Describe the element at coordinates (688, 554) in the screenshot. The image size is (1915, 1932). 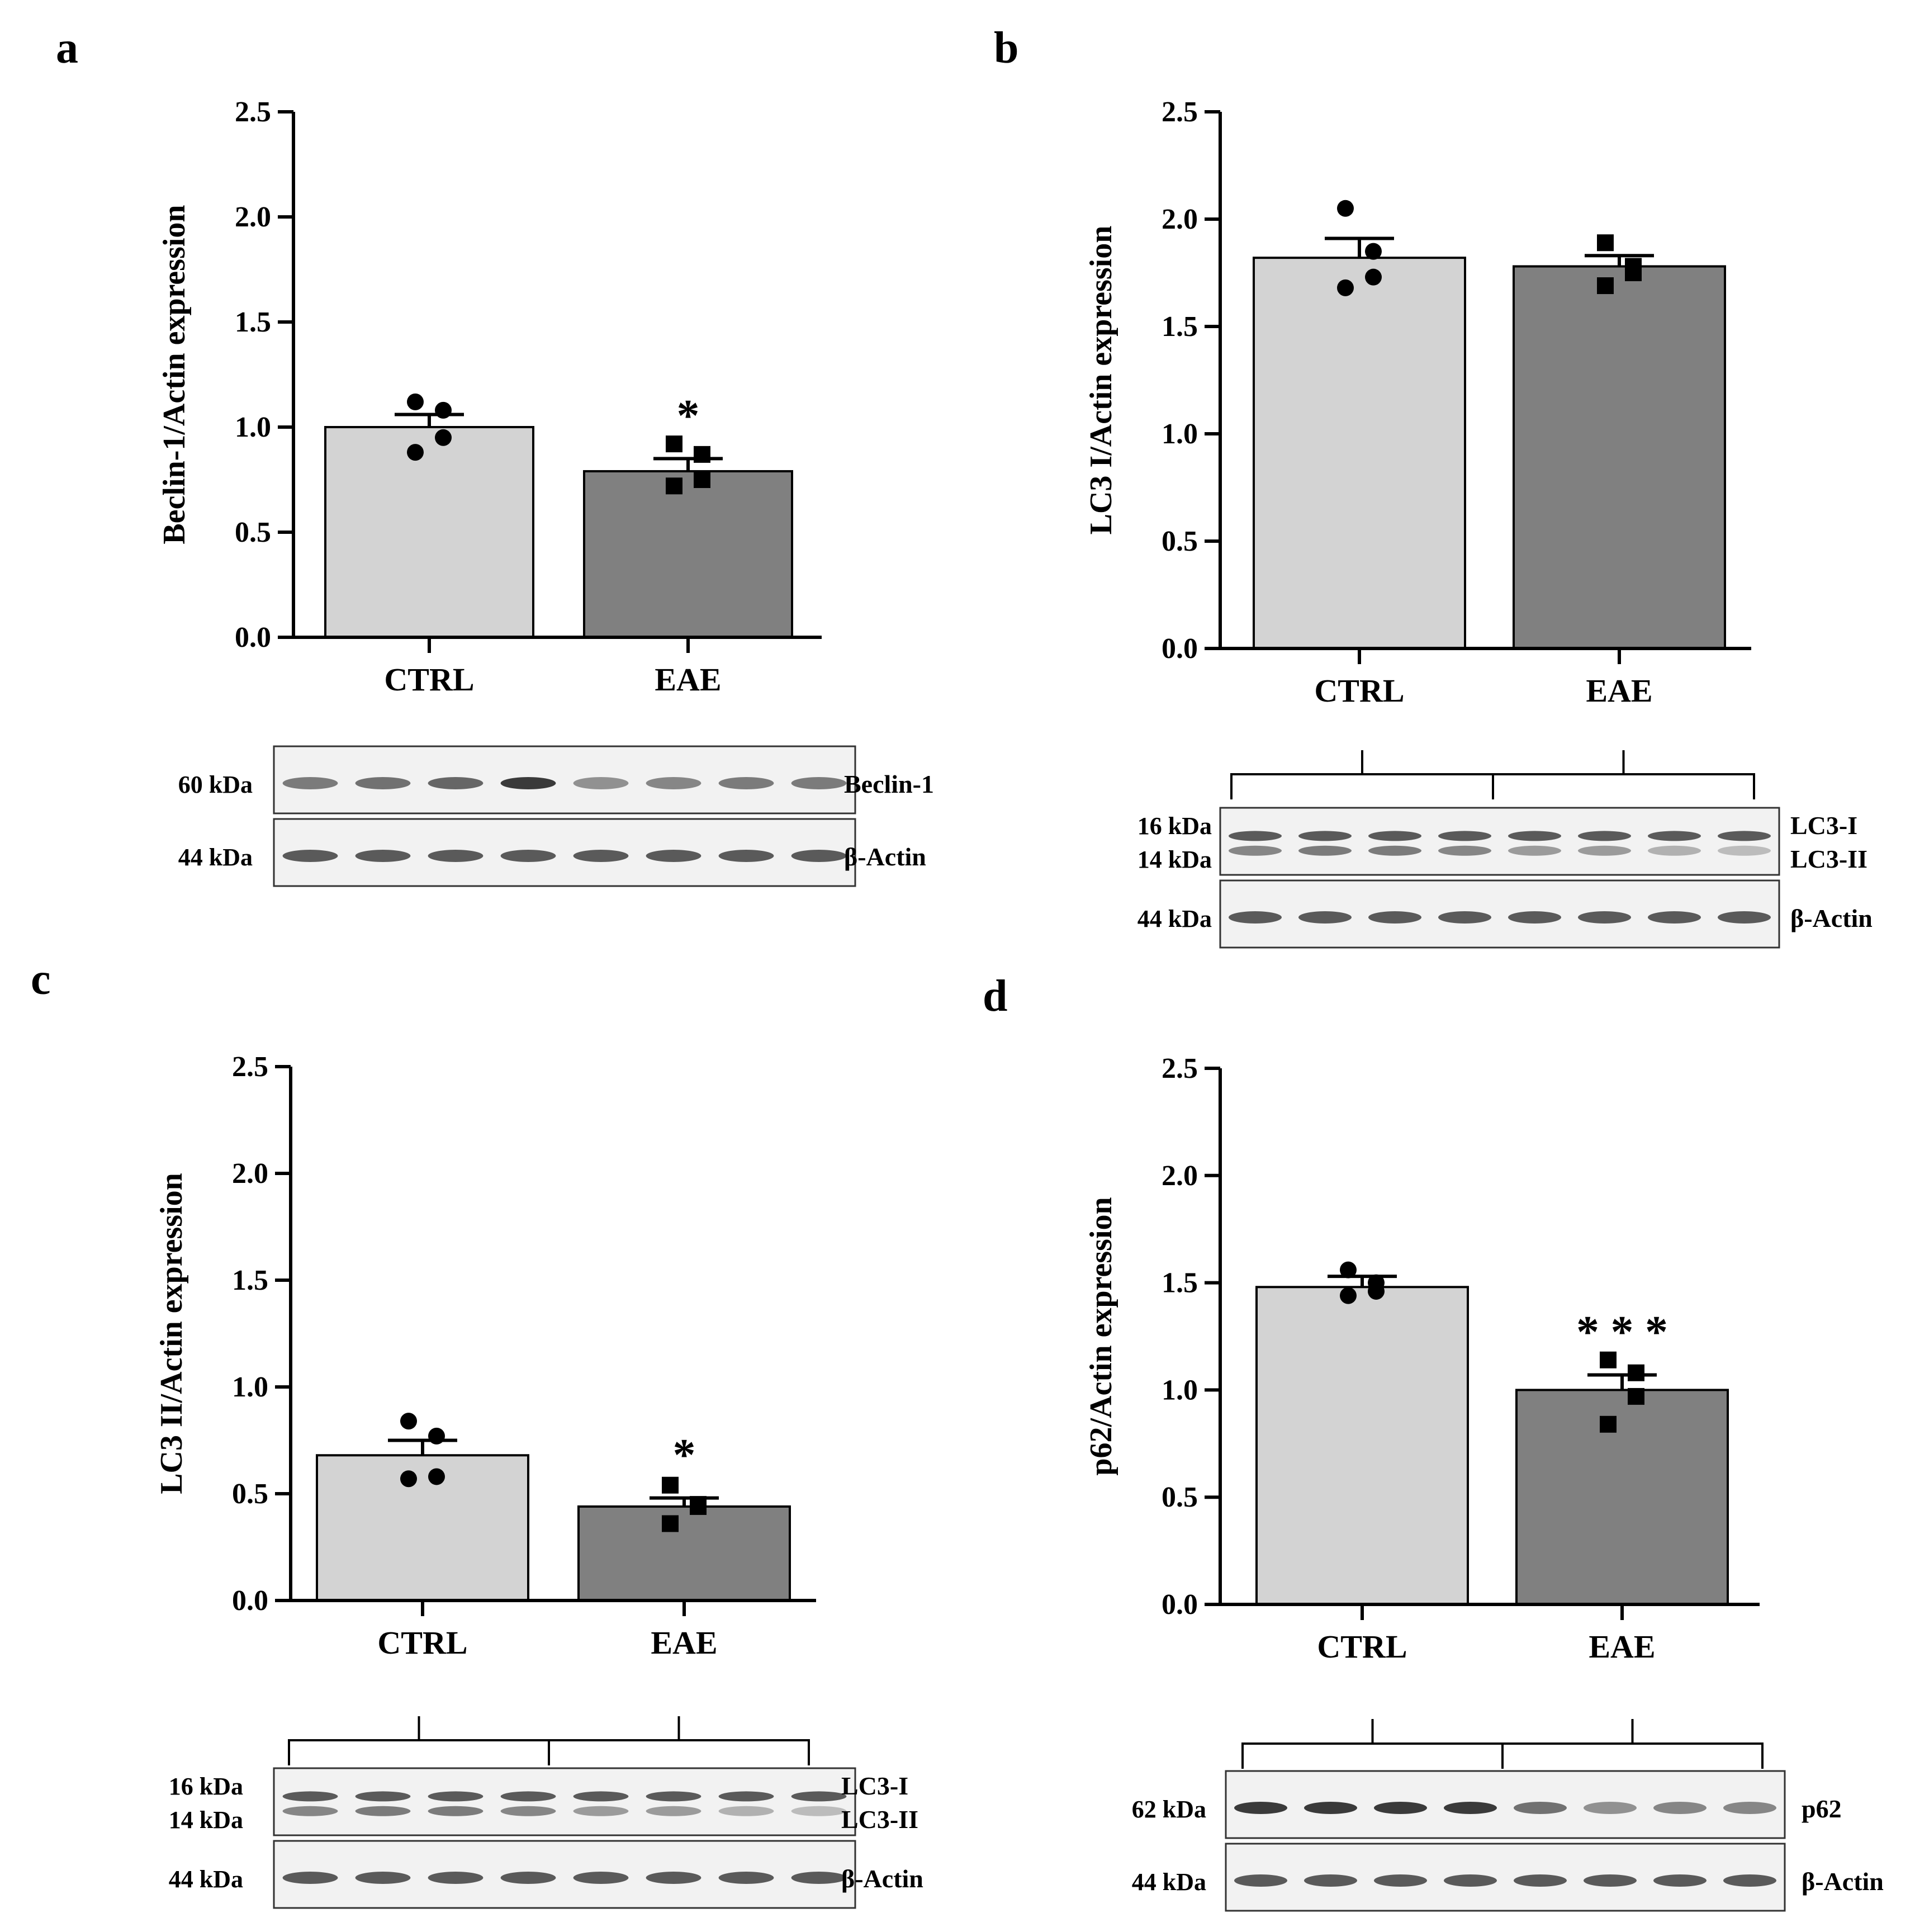
I see `bar-eae` at that location.